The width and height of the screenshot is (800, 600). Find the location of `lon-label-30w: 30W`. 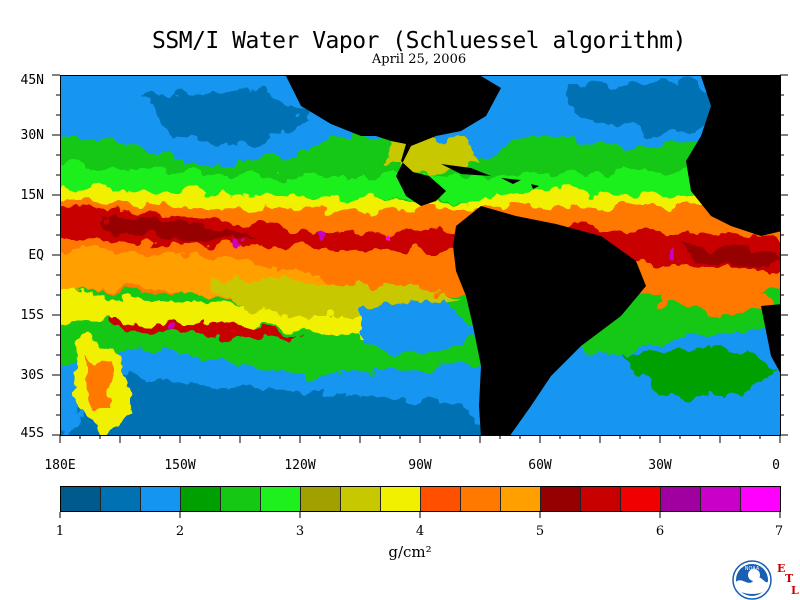

lon-label-30w: 30W is located at coordinates (660, 465).